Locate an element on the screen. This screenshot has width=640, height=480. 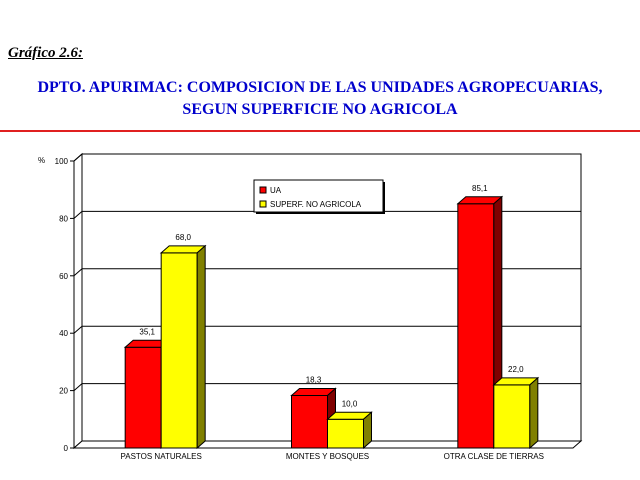
y-tick-label: 20 is located at coordinates (63, 391).